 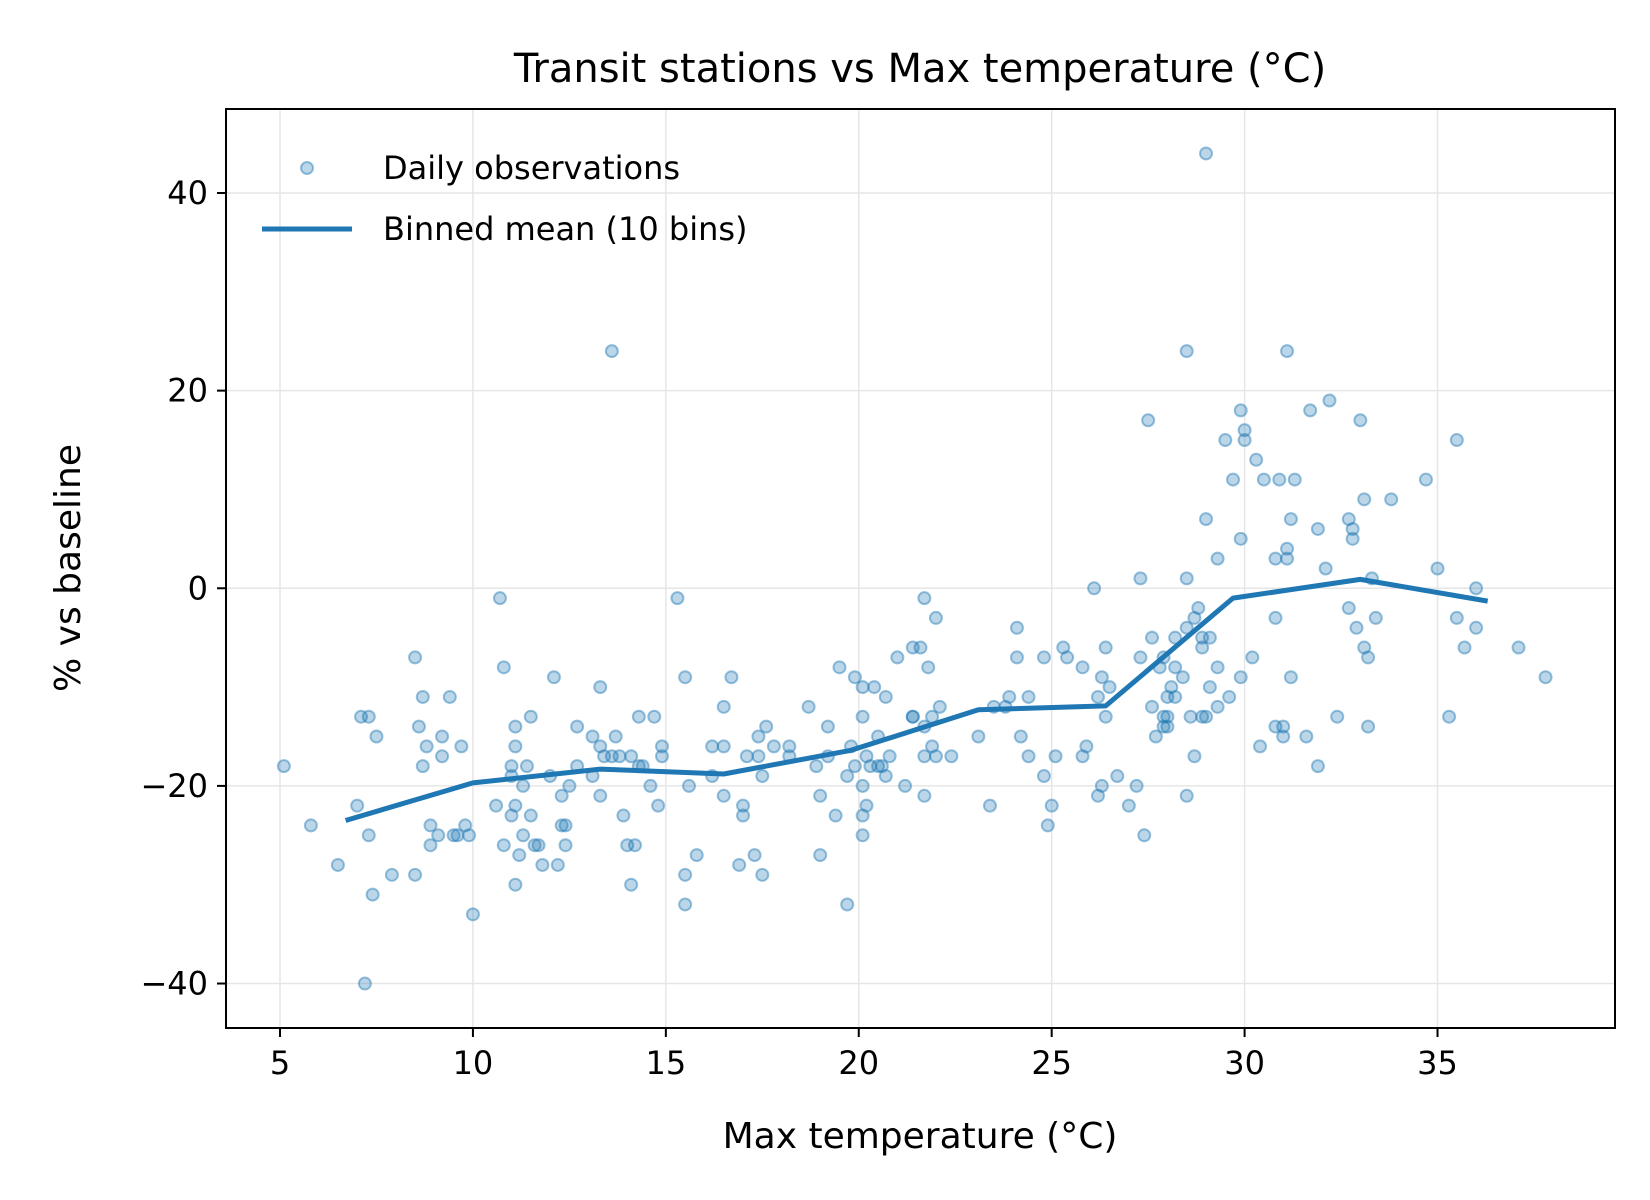 What do you see at coordinates (916, 699) in the screenshot?
I see `binned-mean-series` at bounding box center [916, 699].